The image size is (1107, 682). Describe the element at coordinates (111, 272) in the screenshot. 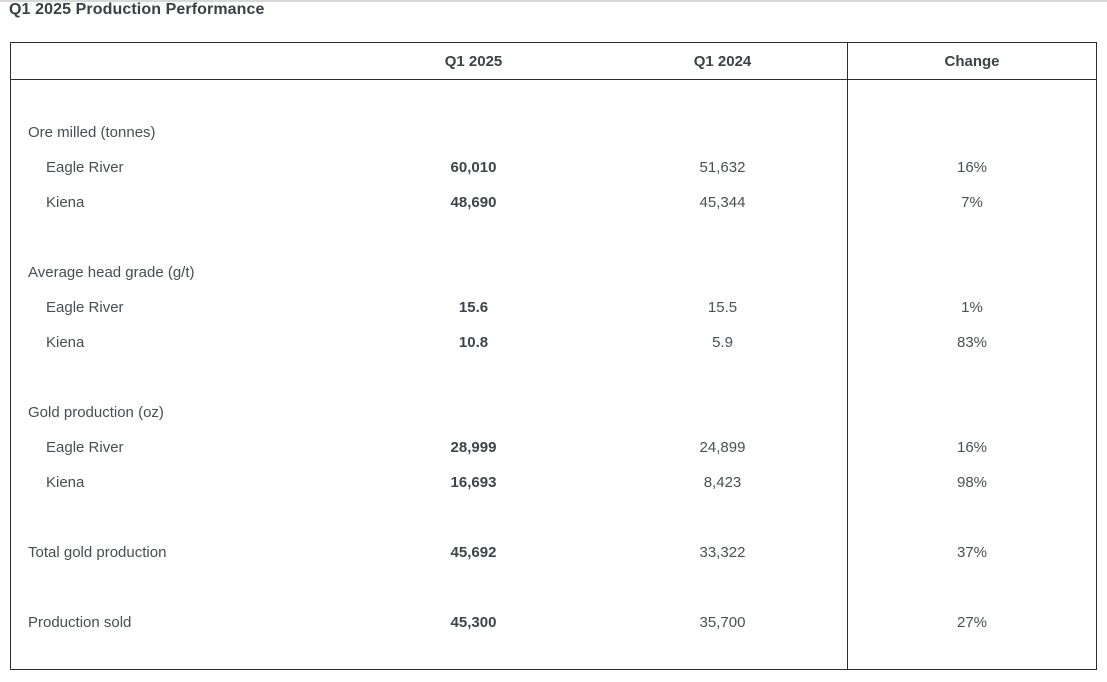

I see `row-label: Average head grade (g/t)` at that location.